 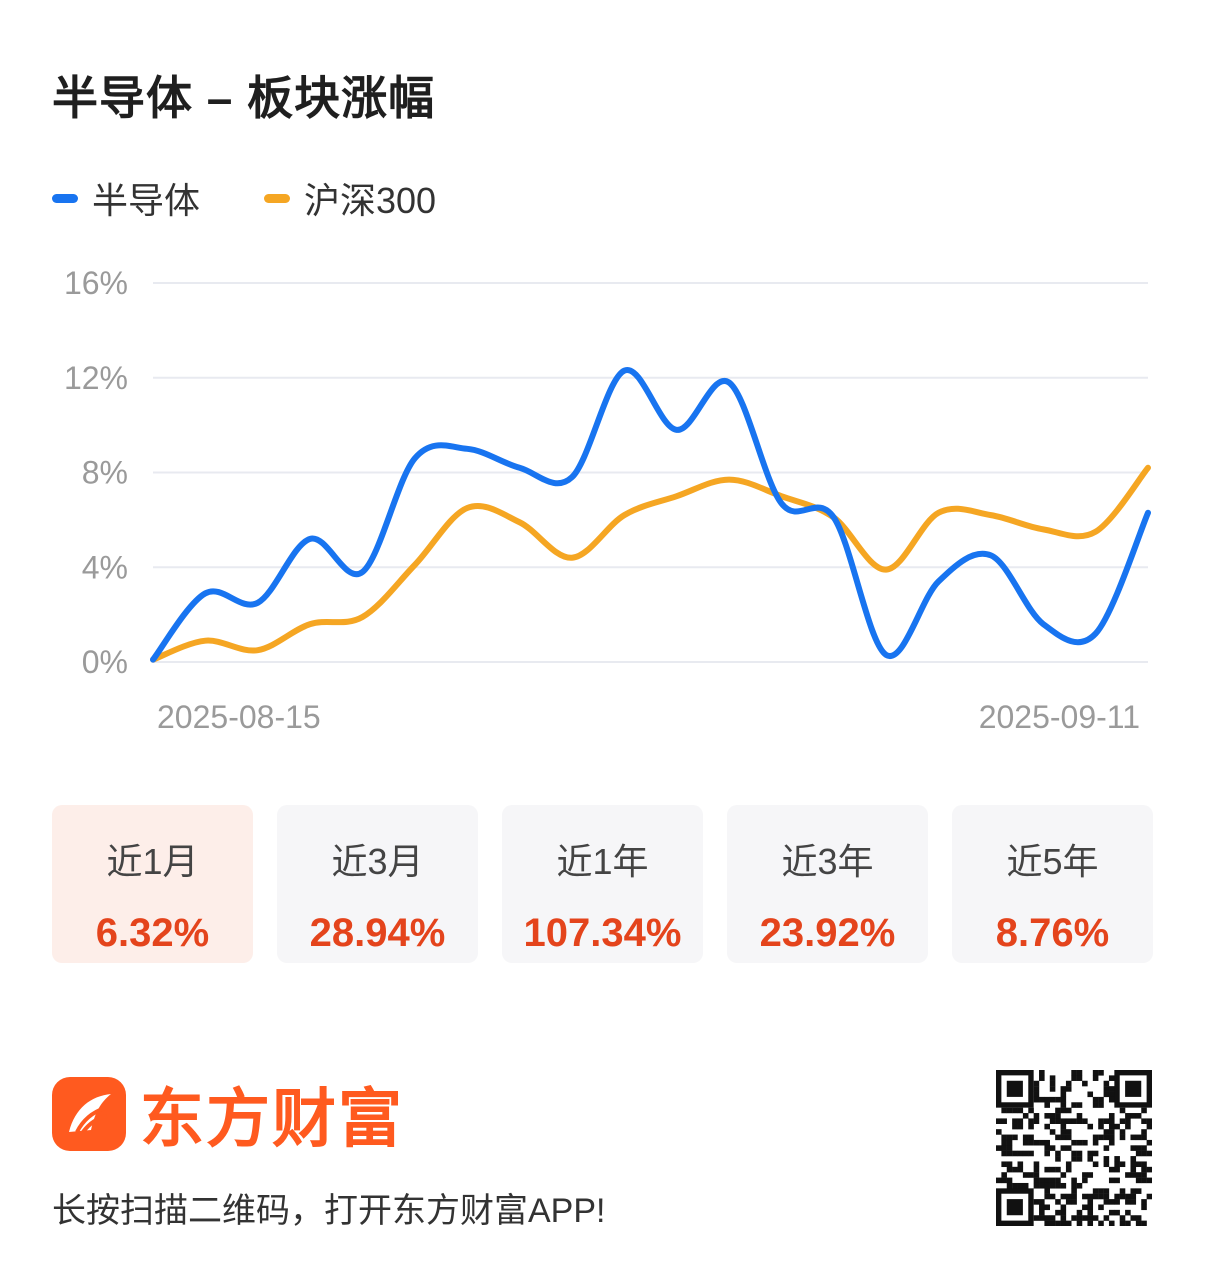 What do you see at coordinates (152, 933) in the screenshot?
I see `period-value: 6.32%` at bounding box center [152, 933].